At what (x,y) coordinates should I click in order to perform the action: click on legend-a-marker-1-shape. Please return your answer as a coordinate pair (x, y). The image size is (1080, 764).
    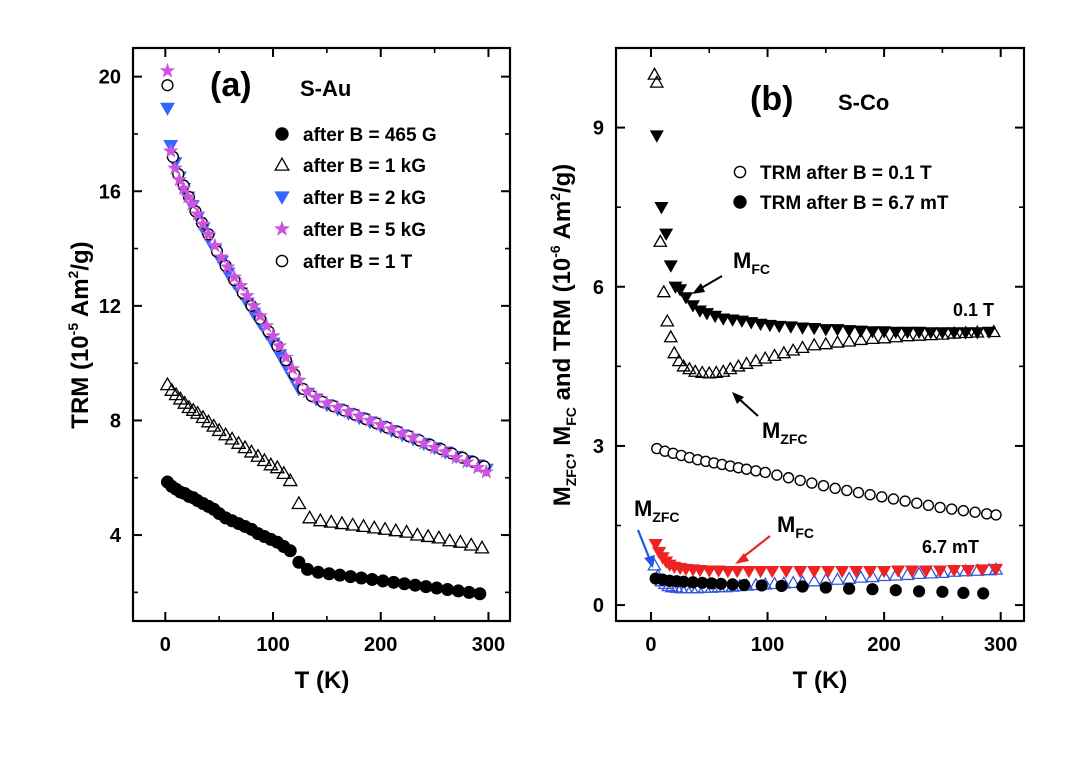
    Looking at the image, I should click on (282, 163).